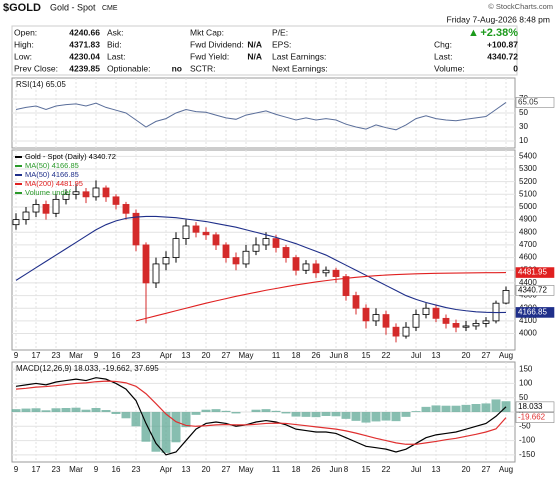 The image size is (556, 479). I want to click on y-tick-label: 4700, so click(528, 244).